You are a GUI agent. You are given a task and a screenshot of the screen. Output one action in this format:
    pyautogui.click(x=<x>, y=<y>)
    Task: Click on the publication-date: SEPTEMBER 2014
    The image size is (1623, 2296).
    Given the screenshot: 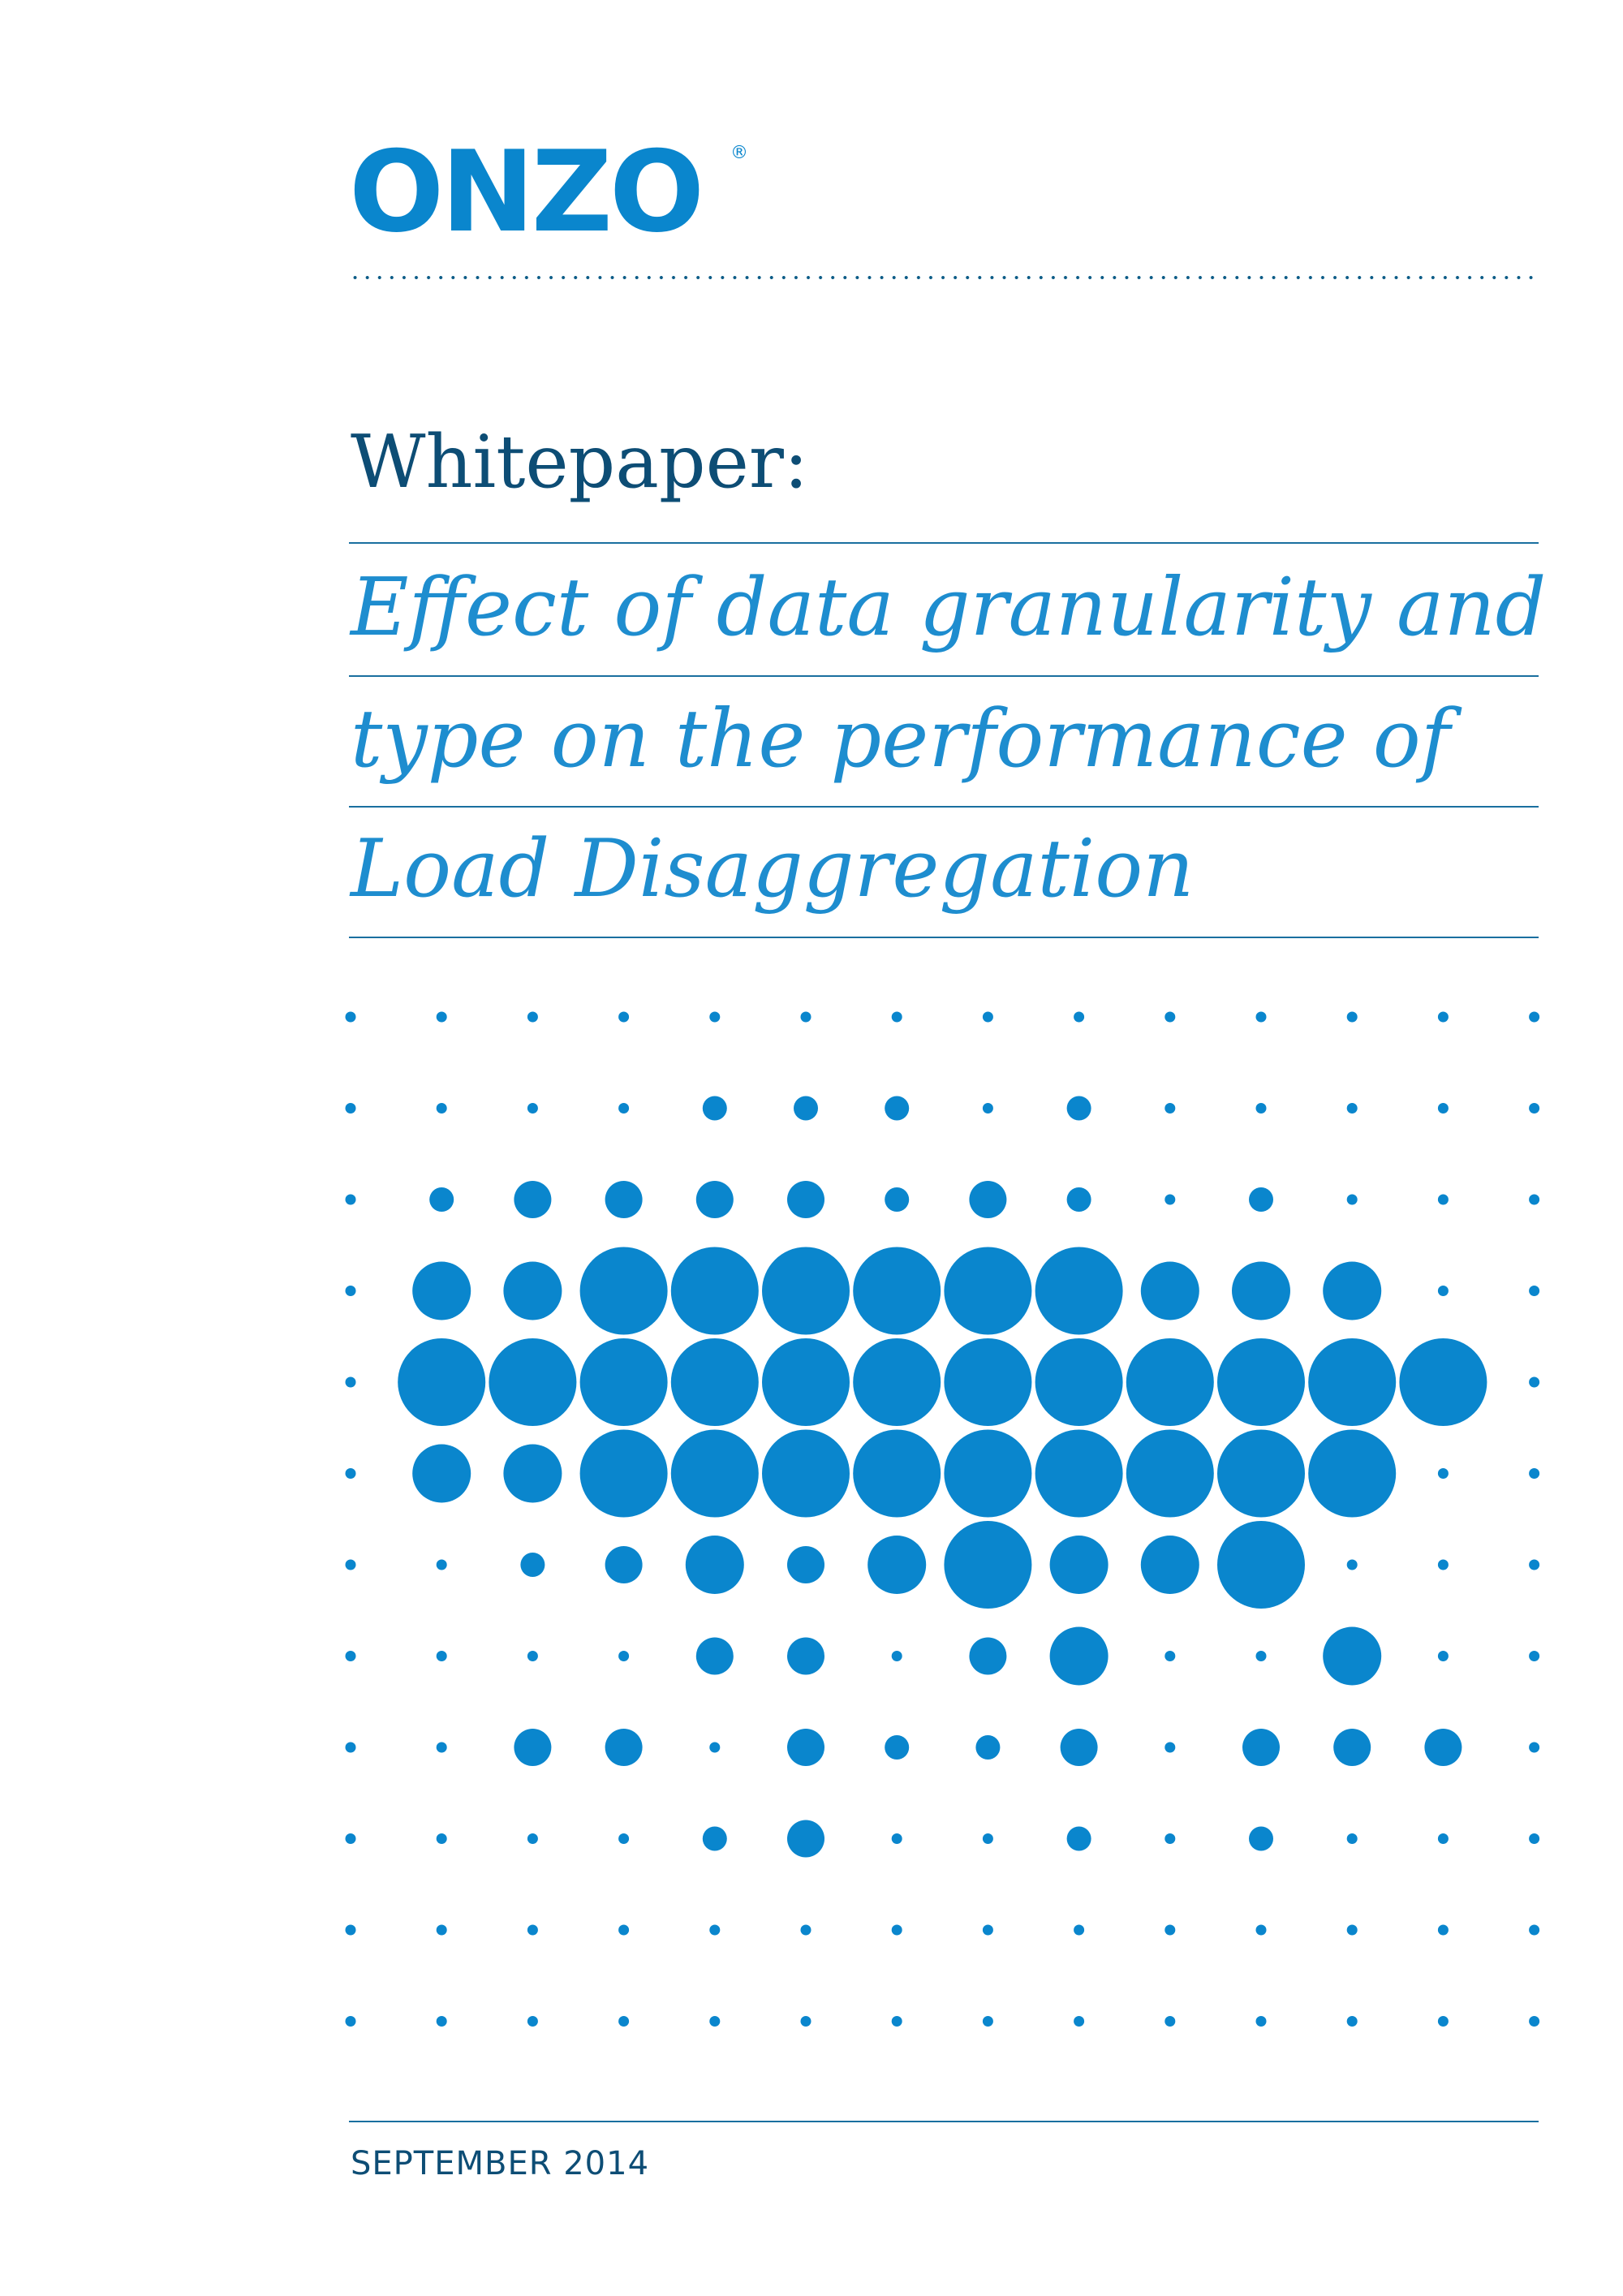 What is the action you would take?
    pyautogui.click(x=500, y=2164)
    